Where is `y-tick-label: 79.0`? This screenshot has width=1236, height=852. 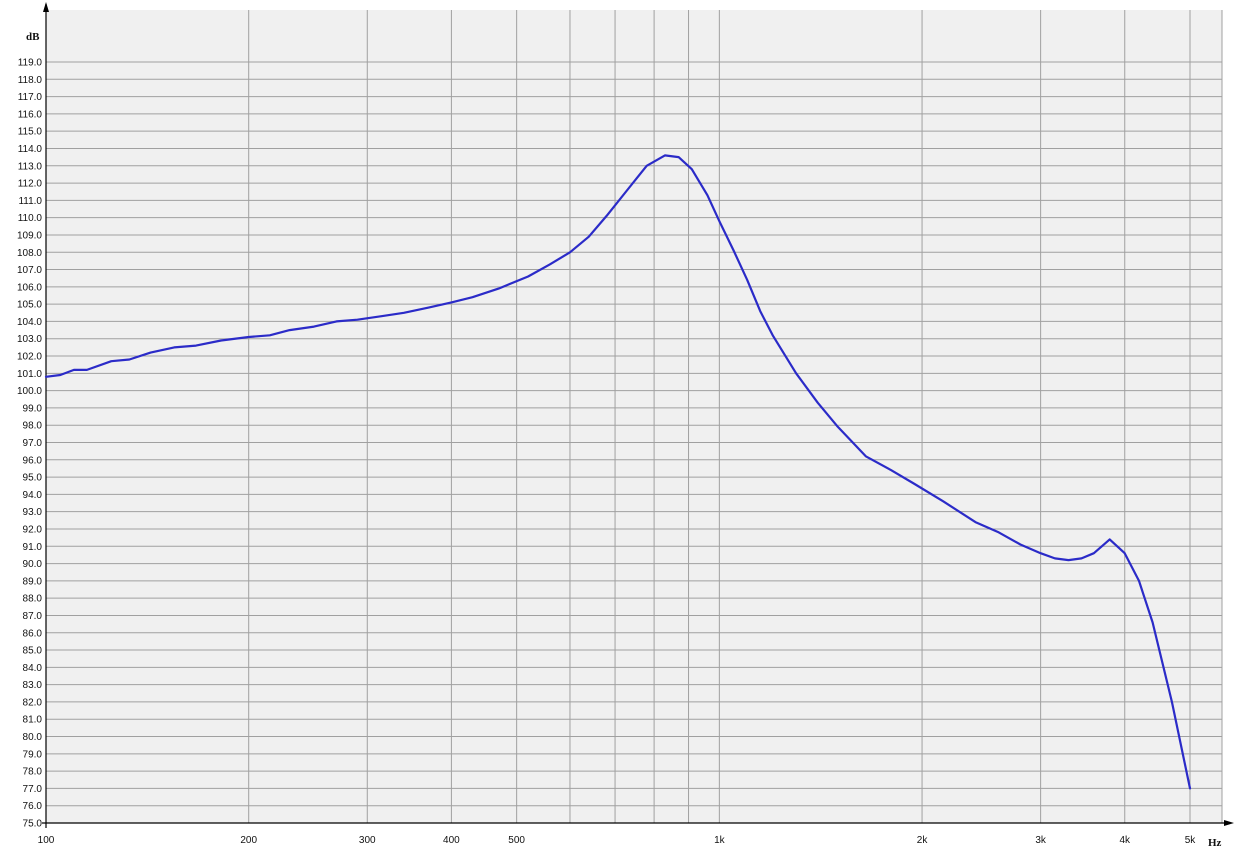 y-tick-label: 79.0 is located at coordinates (33, 754).